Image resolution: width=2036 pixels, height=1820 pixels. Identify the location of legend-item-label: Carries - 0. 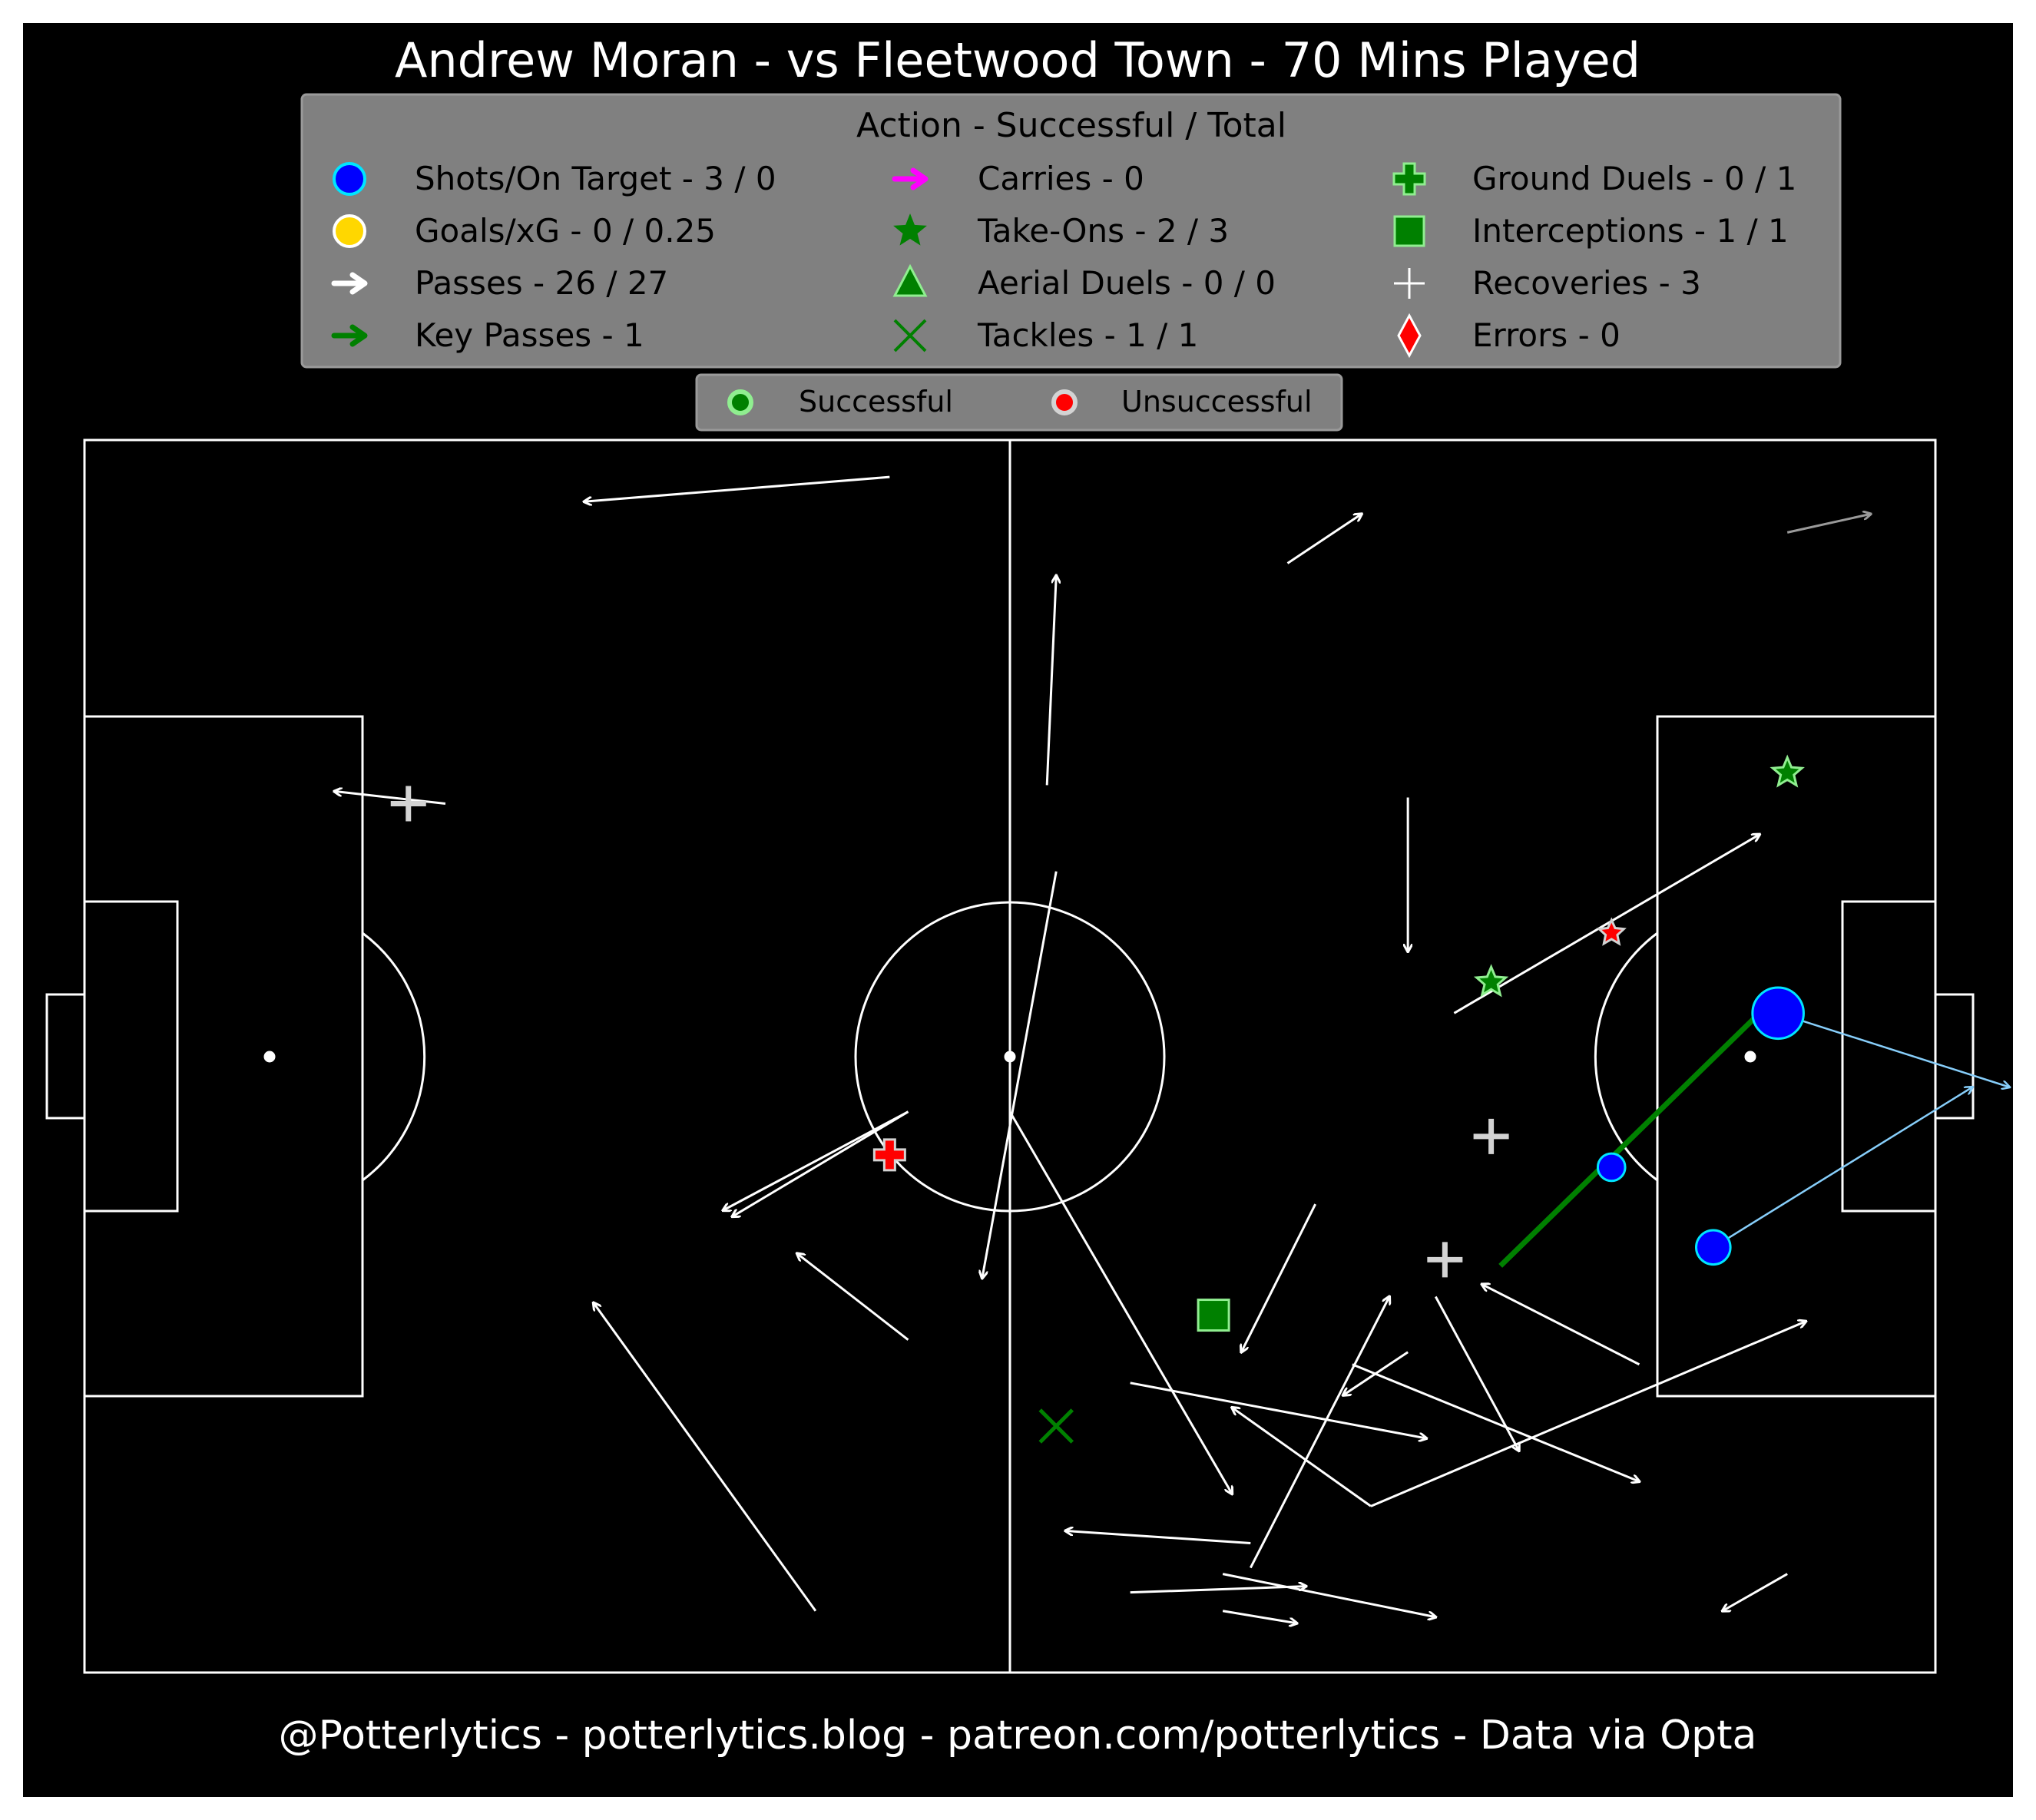
(1061, 178).